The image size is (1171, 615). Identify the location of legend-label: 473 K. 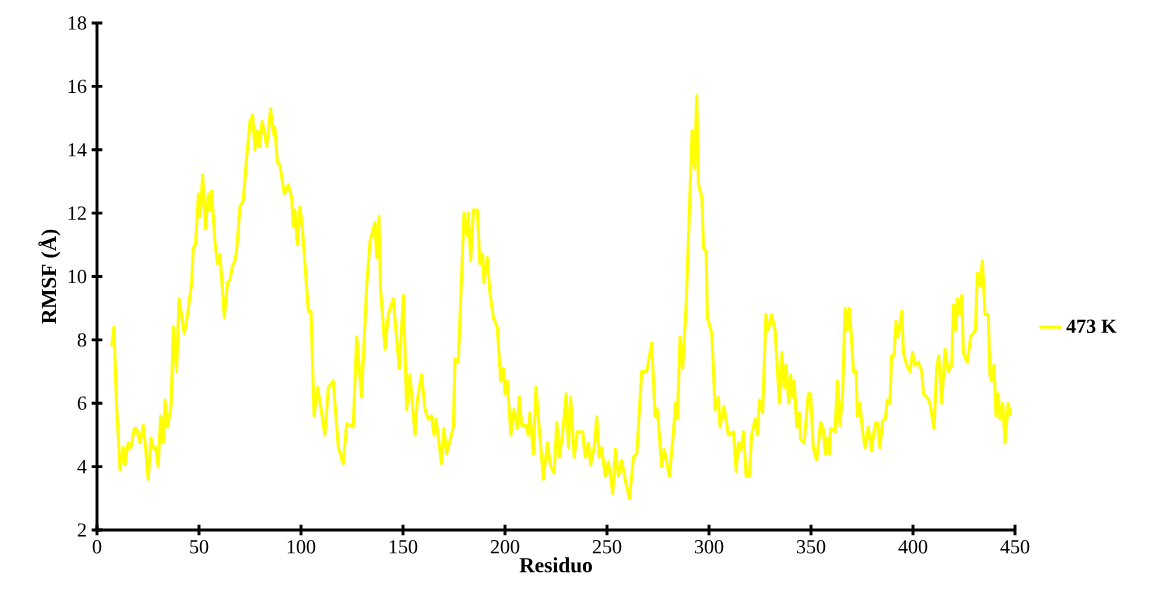
(1091, 326).